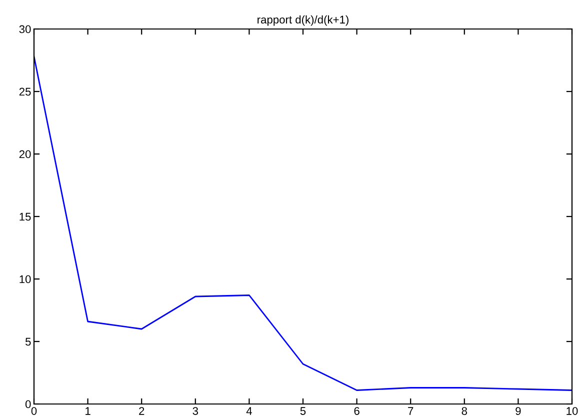  What do you see at coordinates (25, 92) in the screenshot?
I see `y-tick-label: 25` at bounding box center [25, 92].